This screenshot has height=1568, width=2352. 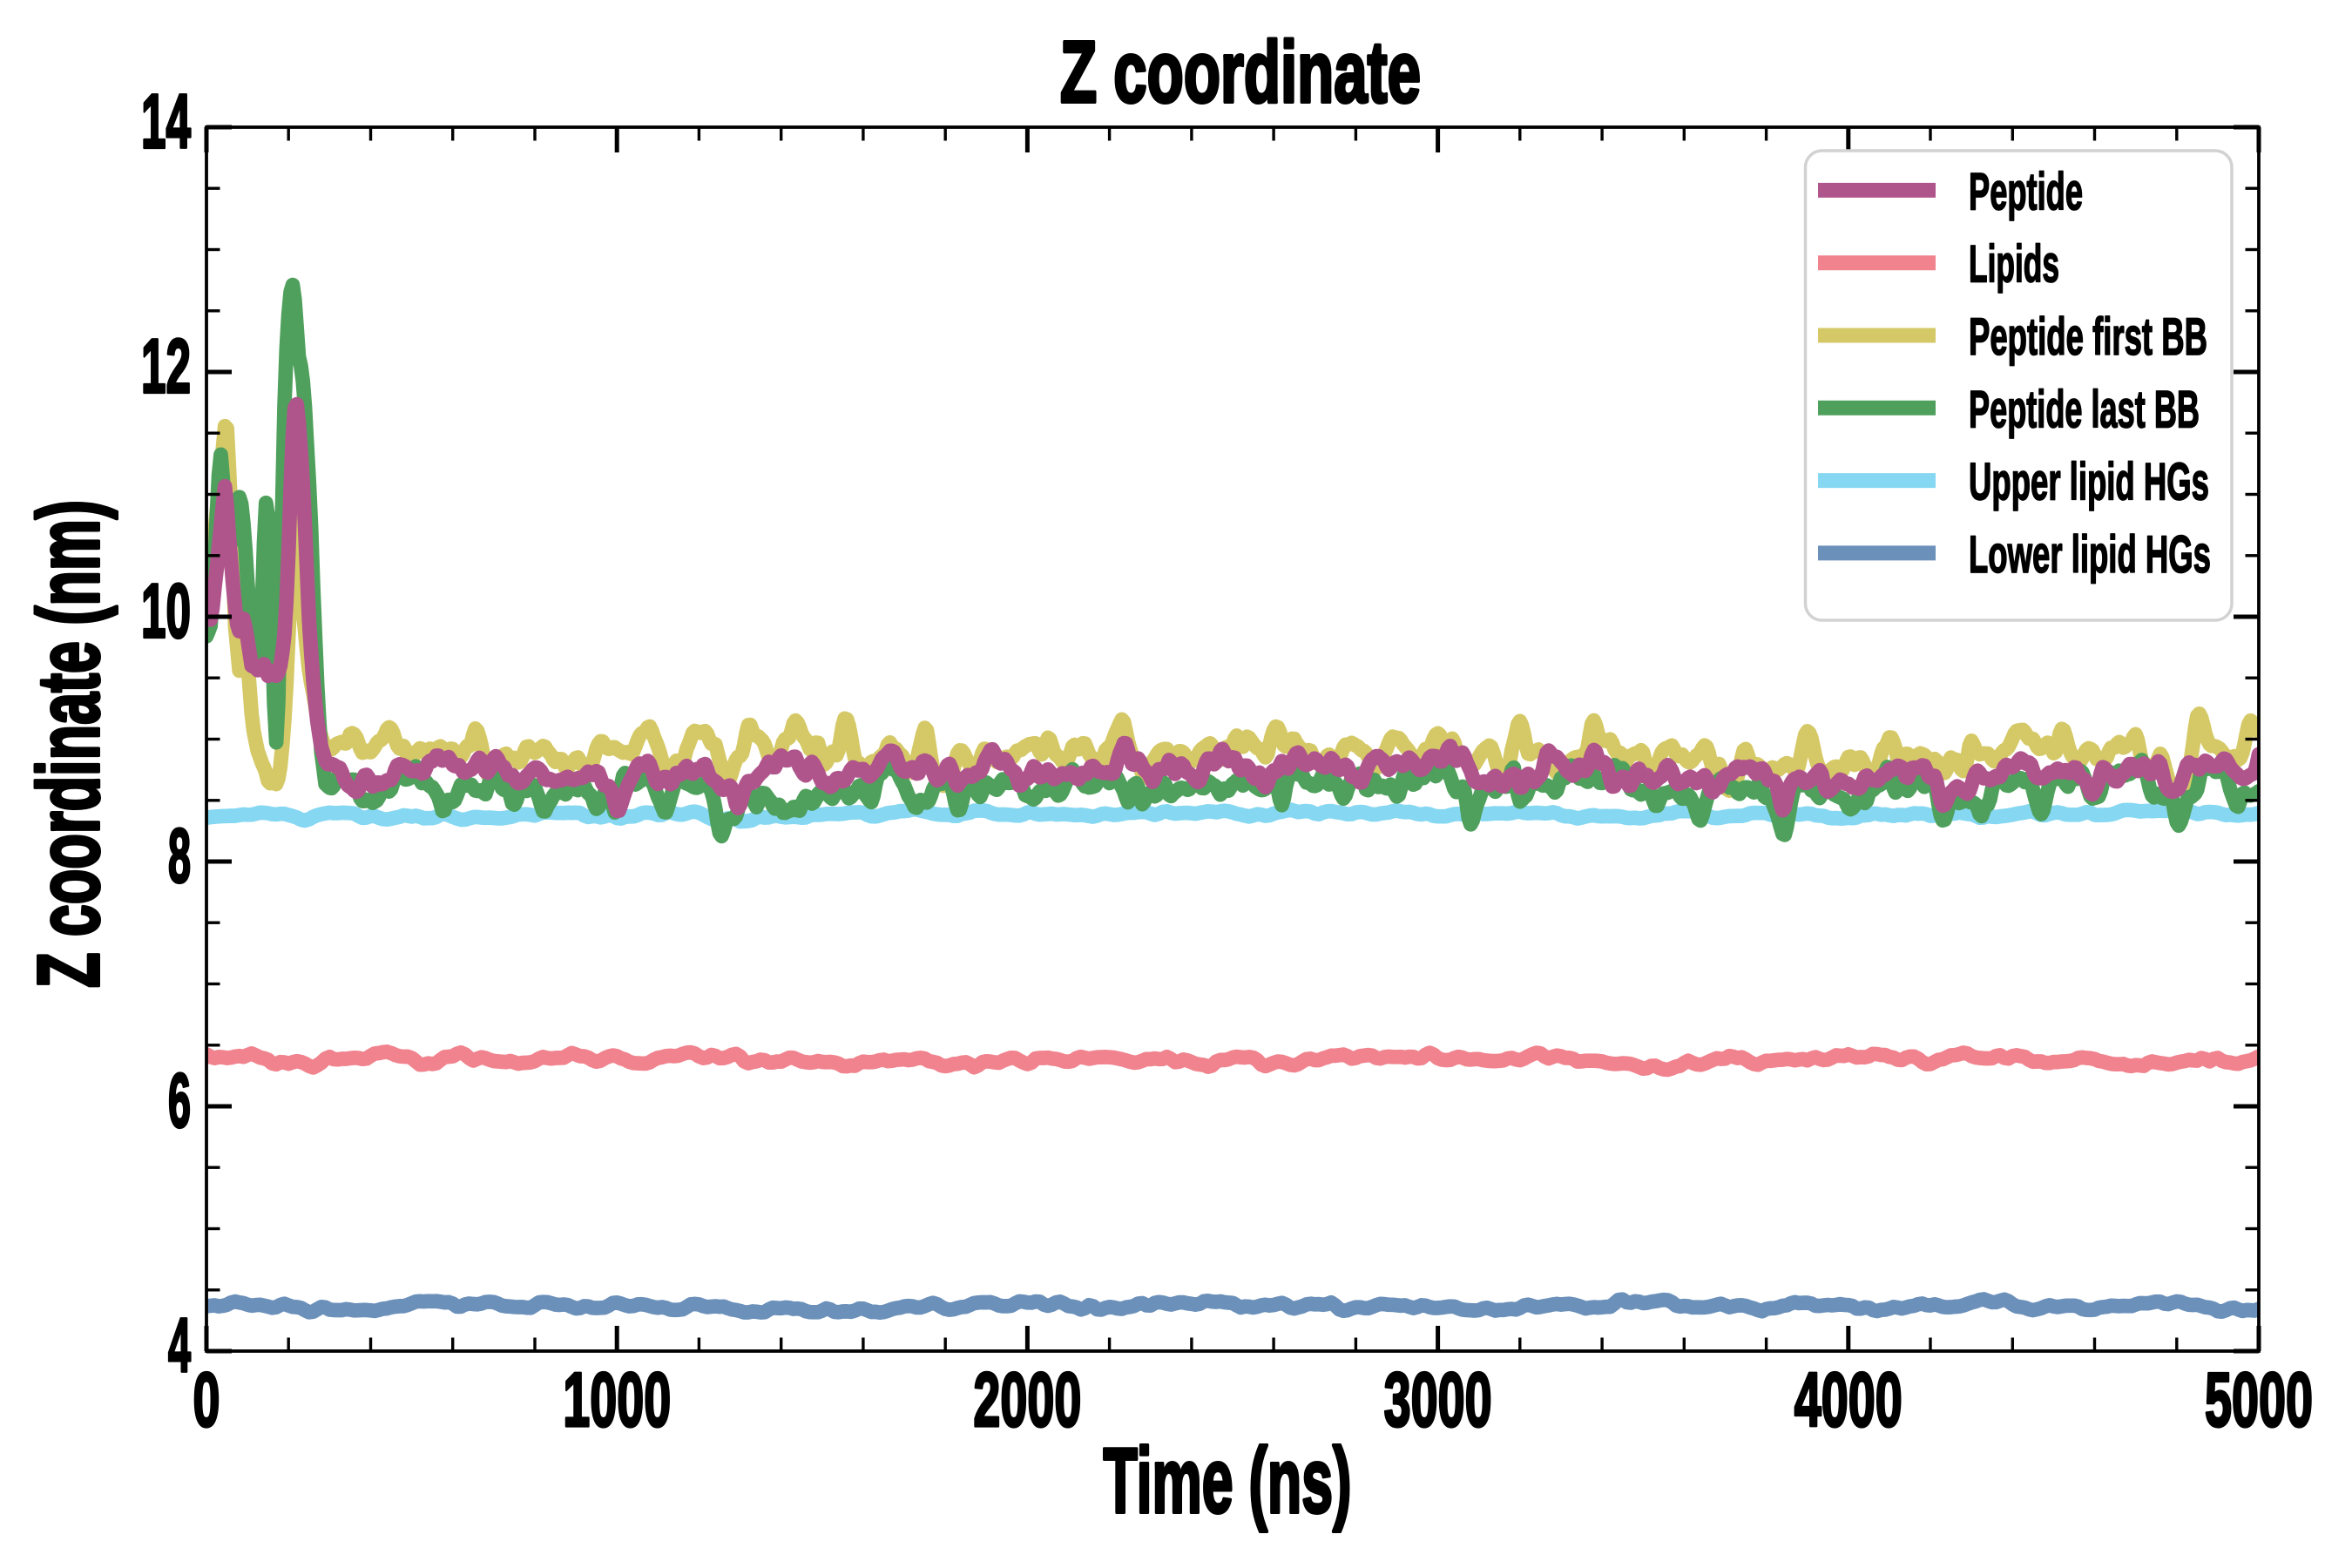 What do you see at coordinates (69, 744) in the screenshot?
I see `svg-text: Z coordinate (nm)` at bounding box center [69, 744].